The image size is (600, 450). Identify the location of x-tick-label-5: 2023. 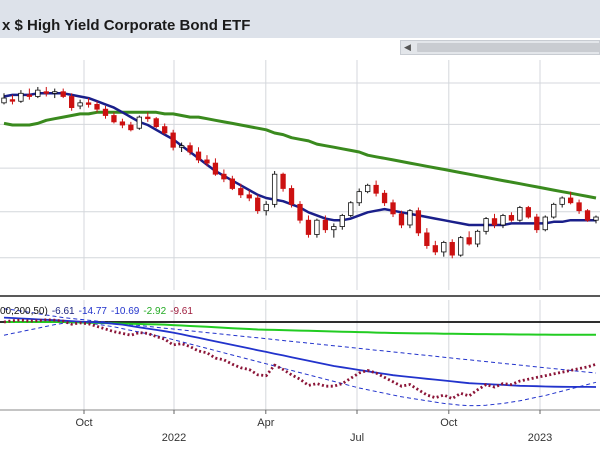
(540, 438).